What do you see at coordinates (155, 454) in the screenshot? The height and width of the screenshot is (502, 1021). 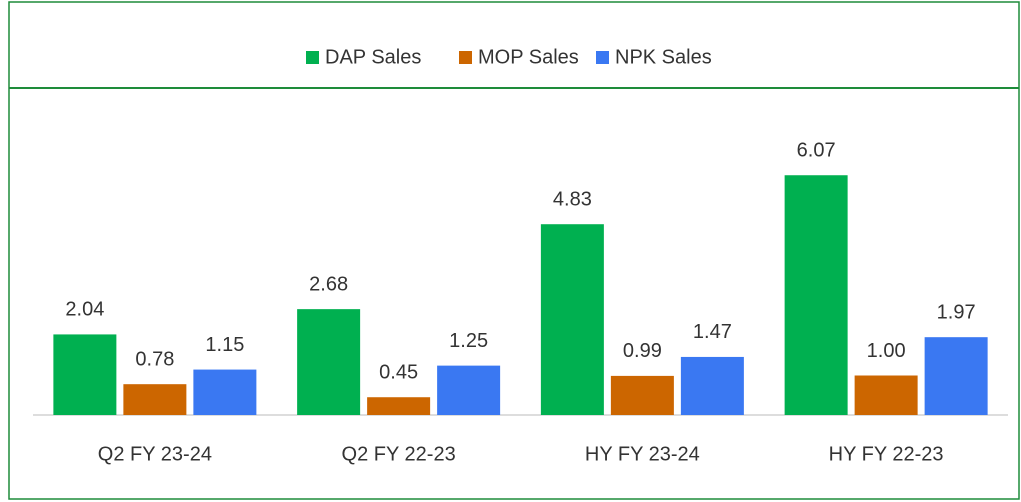 I see `x-tick-label: Q2 FY 23-24` at bounding box center [155, 454].